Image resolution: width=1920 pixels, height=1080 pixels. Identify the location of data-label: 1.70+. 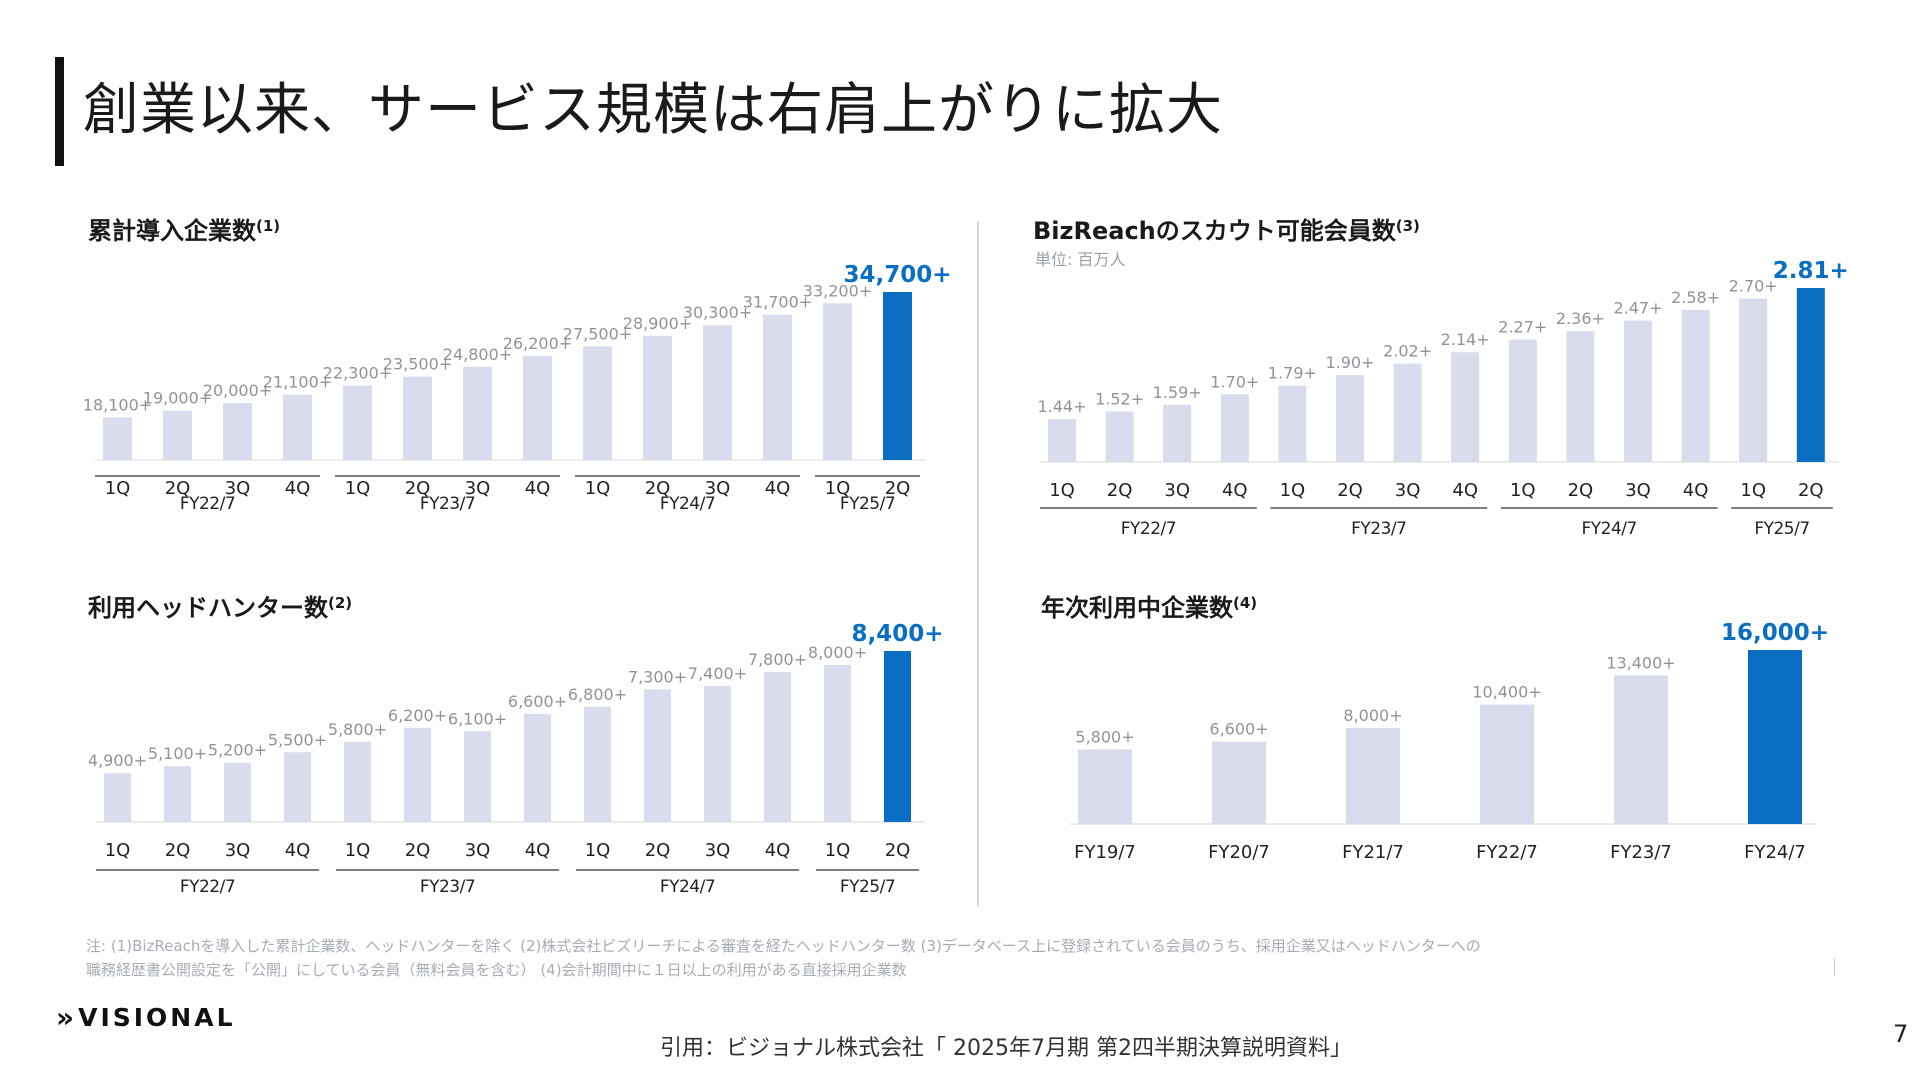
(1234, 381).